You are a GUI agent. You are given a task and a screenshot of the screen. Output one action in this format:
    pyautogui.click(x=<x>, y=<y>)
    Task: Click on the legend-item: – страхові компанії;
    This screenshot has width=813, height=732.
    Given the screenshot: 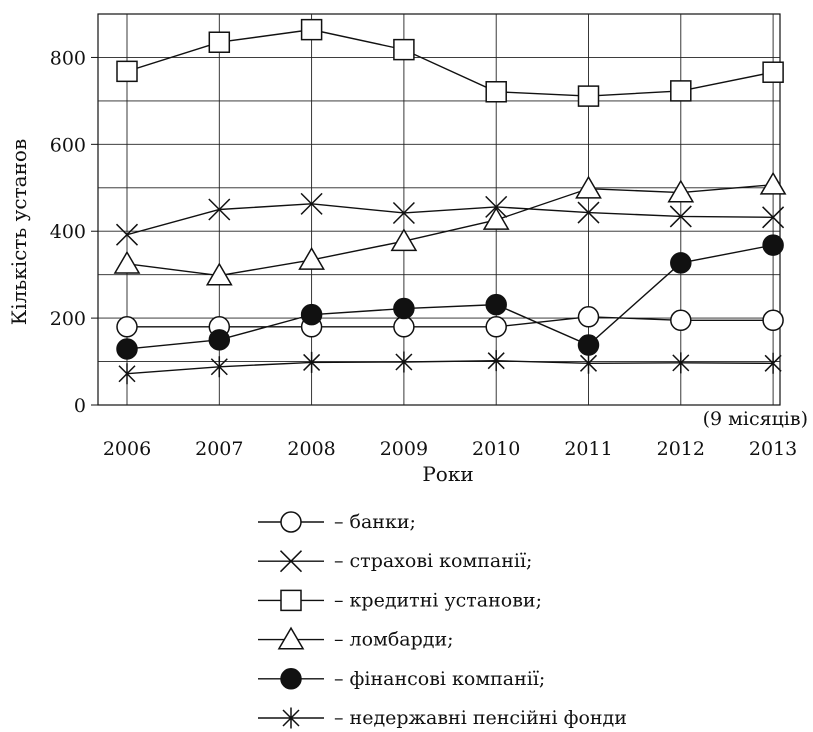 What is the action you would take?
    pyautogui.click(x=395, y=561)
    